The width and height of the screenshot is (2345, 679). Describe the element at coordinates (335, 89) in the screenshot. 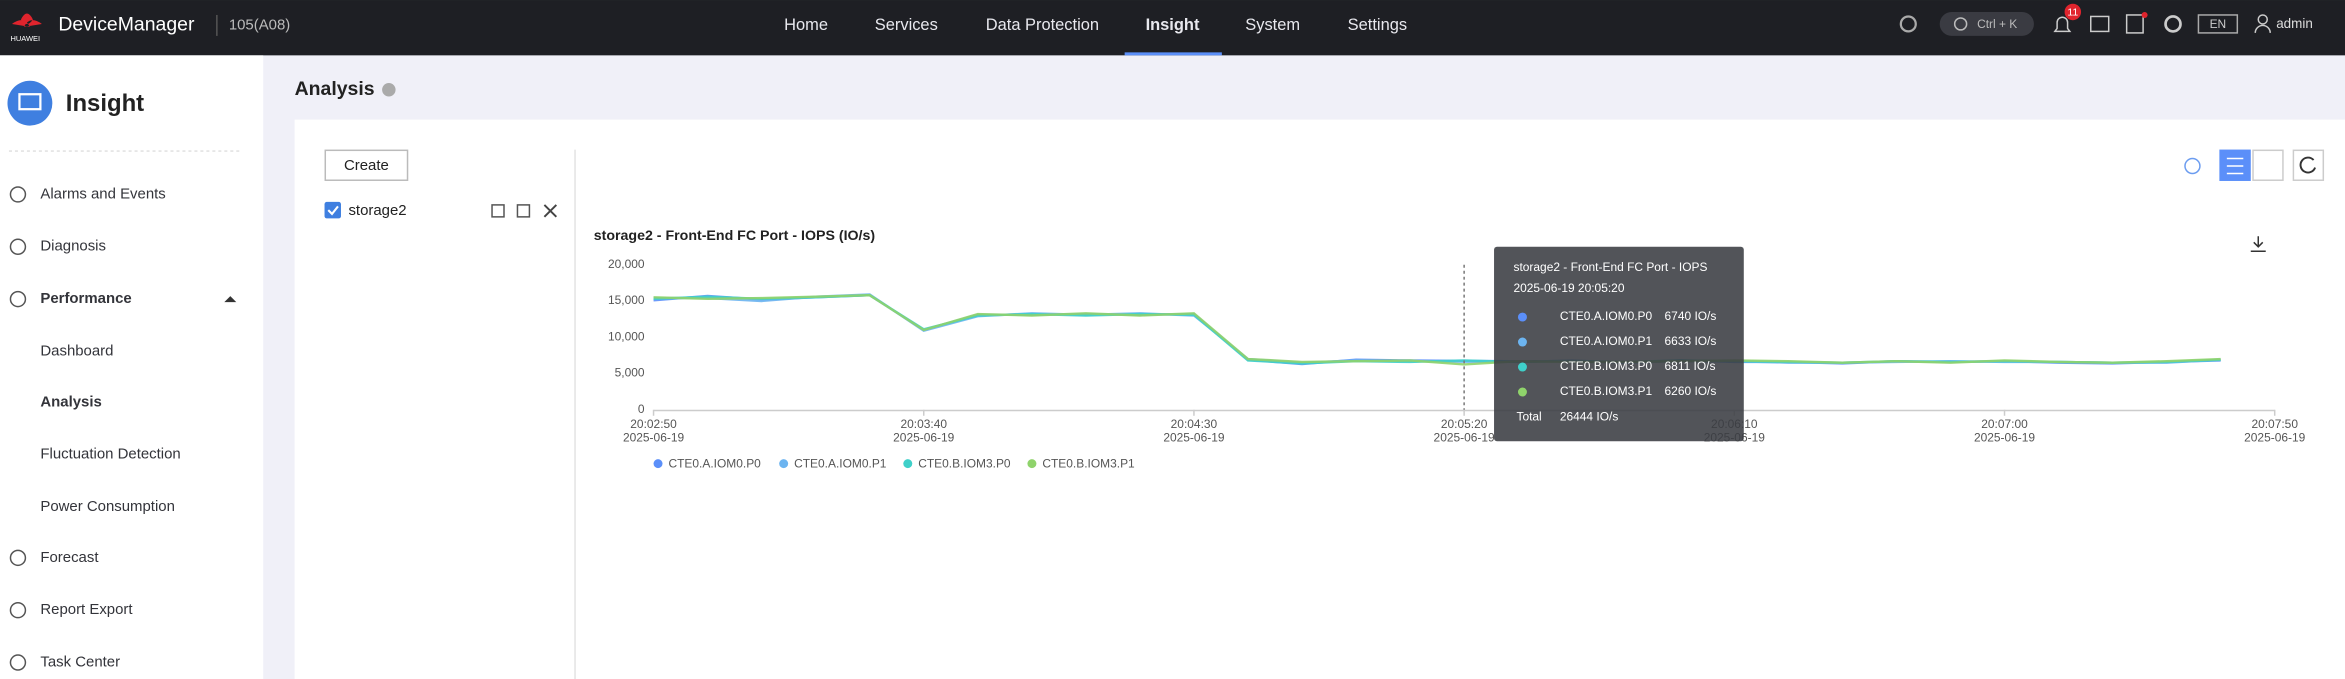

I see `page-title: Analysis` at that location.